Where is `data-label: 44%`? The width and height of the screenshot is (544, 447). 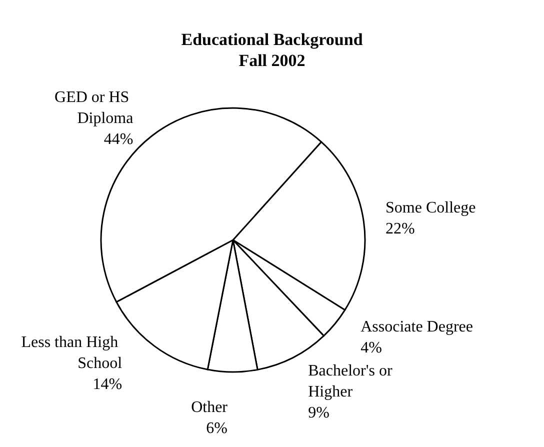
data-label: 44% is located at coordinates (119, 139).